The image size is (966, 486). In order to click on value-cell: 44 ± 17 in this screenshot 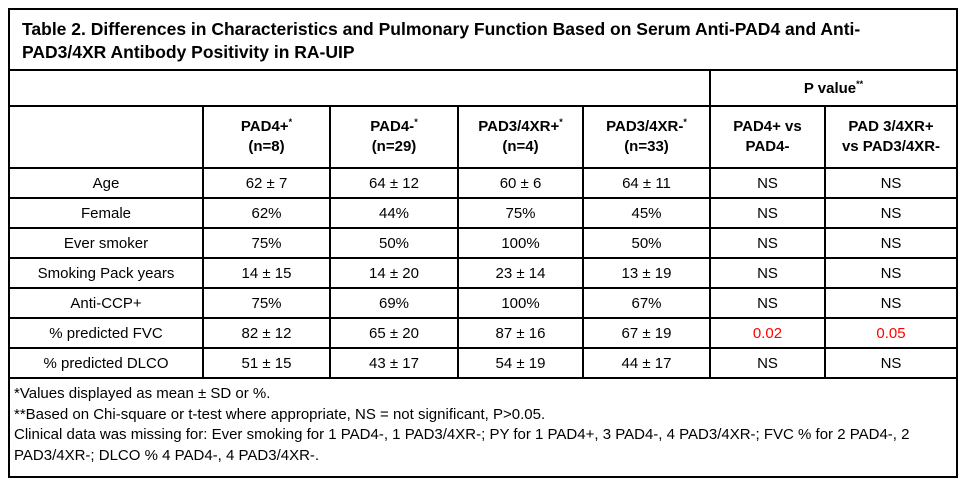, I will do `click(647, 363)`.